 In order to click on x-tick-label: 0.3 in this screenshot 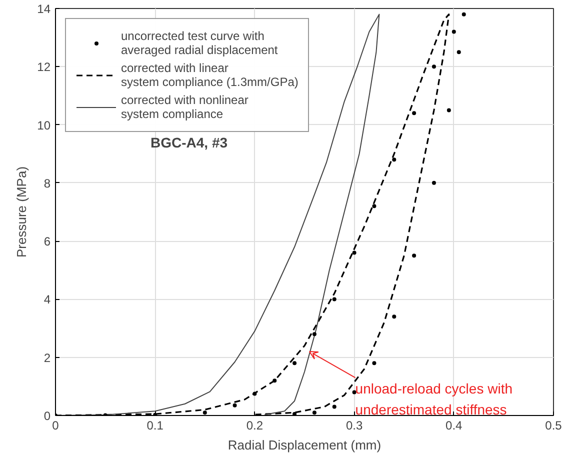, I will do `click(354, 425)`.